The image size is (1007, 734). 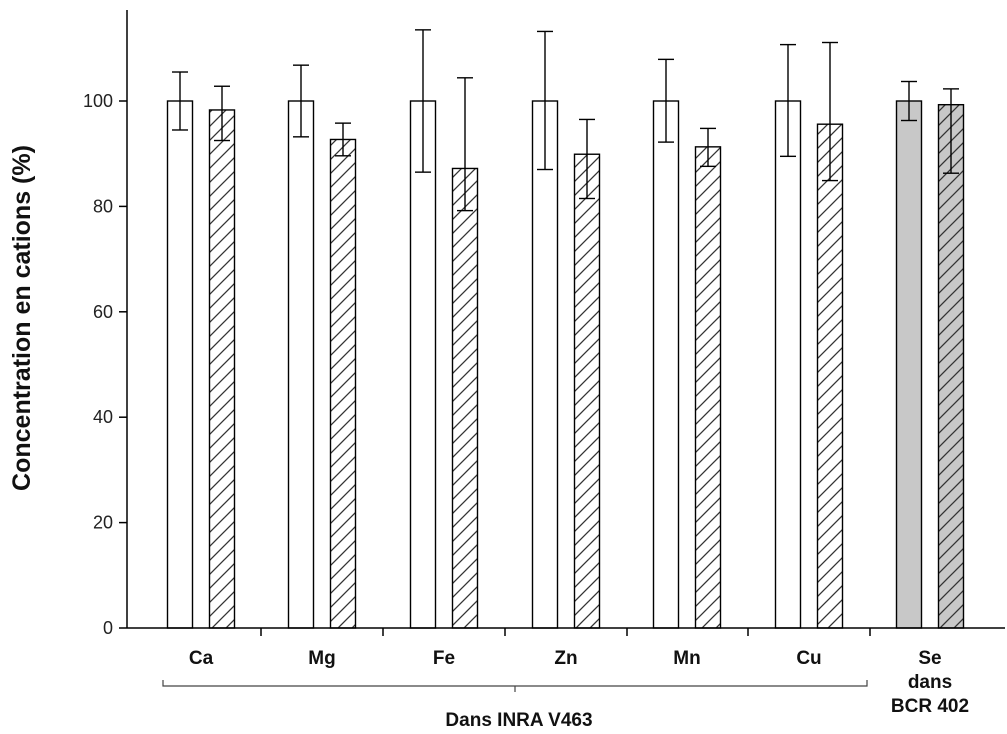 I want to click on category-label: Ca, so click(x=201, y=658).